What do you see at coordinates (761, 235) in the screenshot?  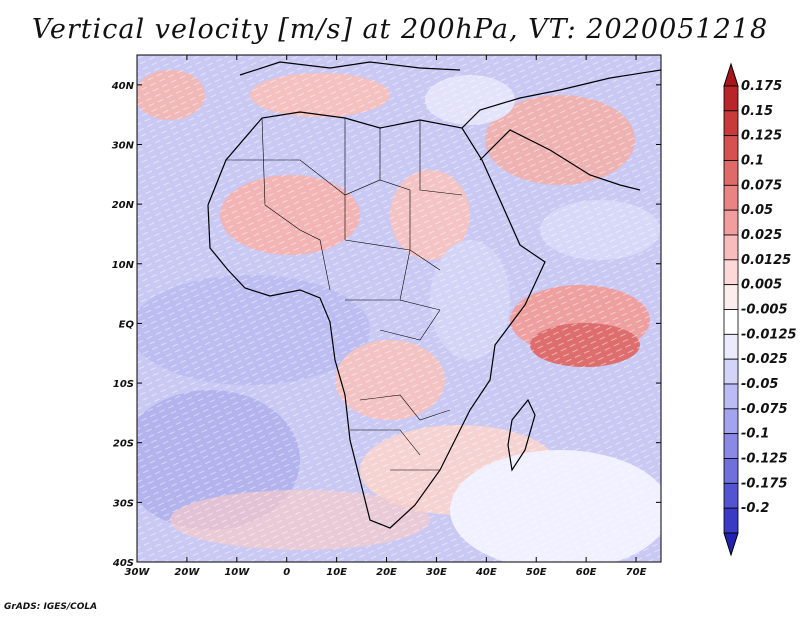 I see `colorbar-label: 0.025` at bounding box center [761, 235].